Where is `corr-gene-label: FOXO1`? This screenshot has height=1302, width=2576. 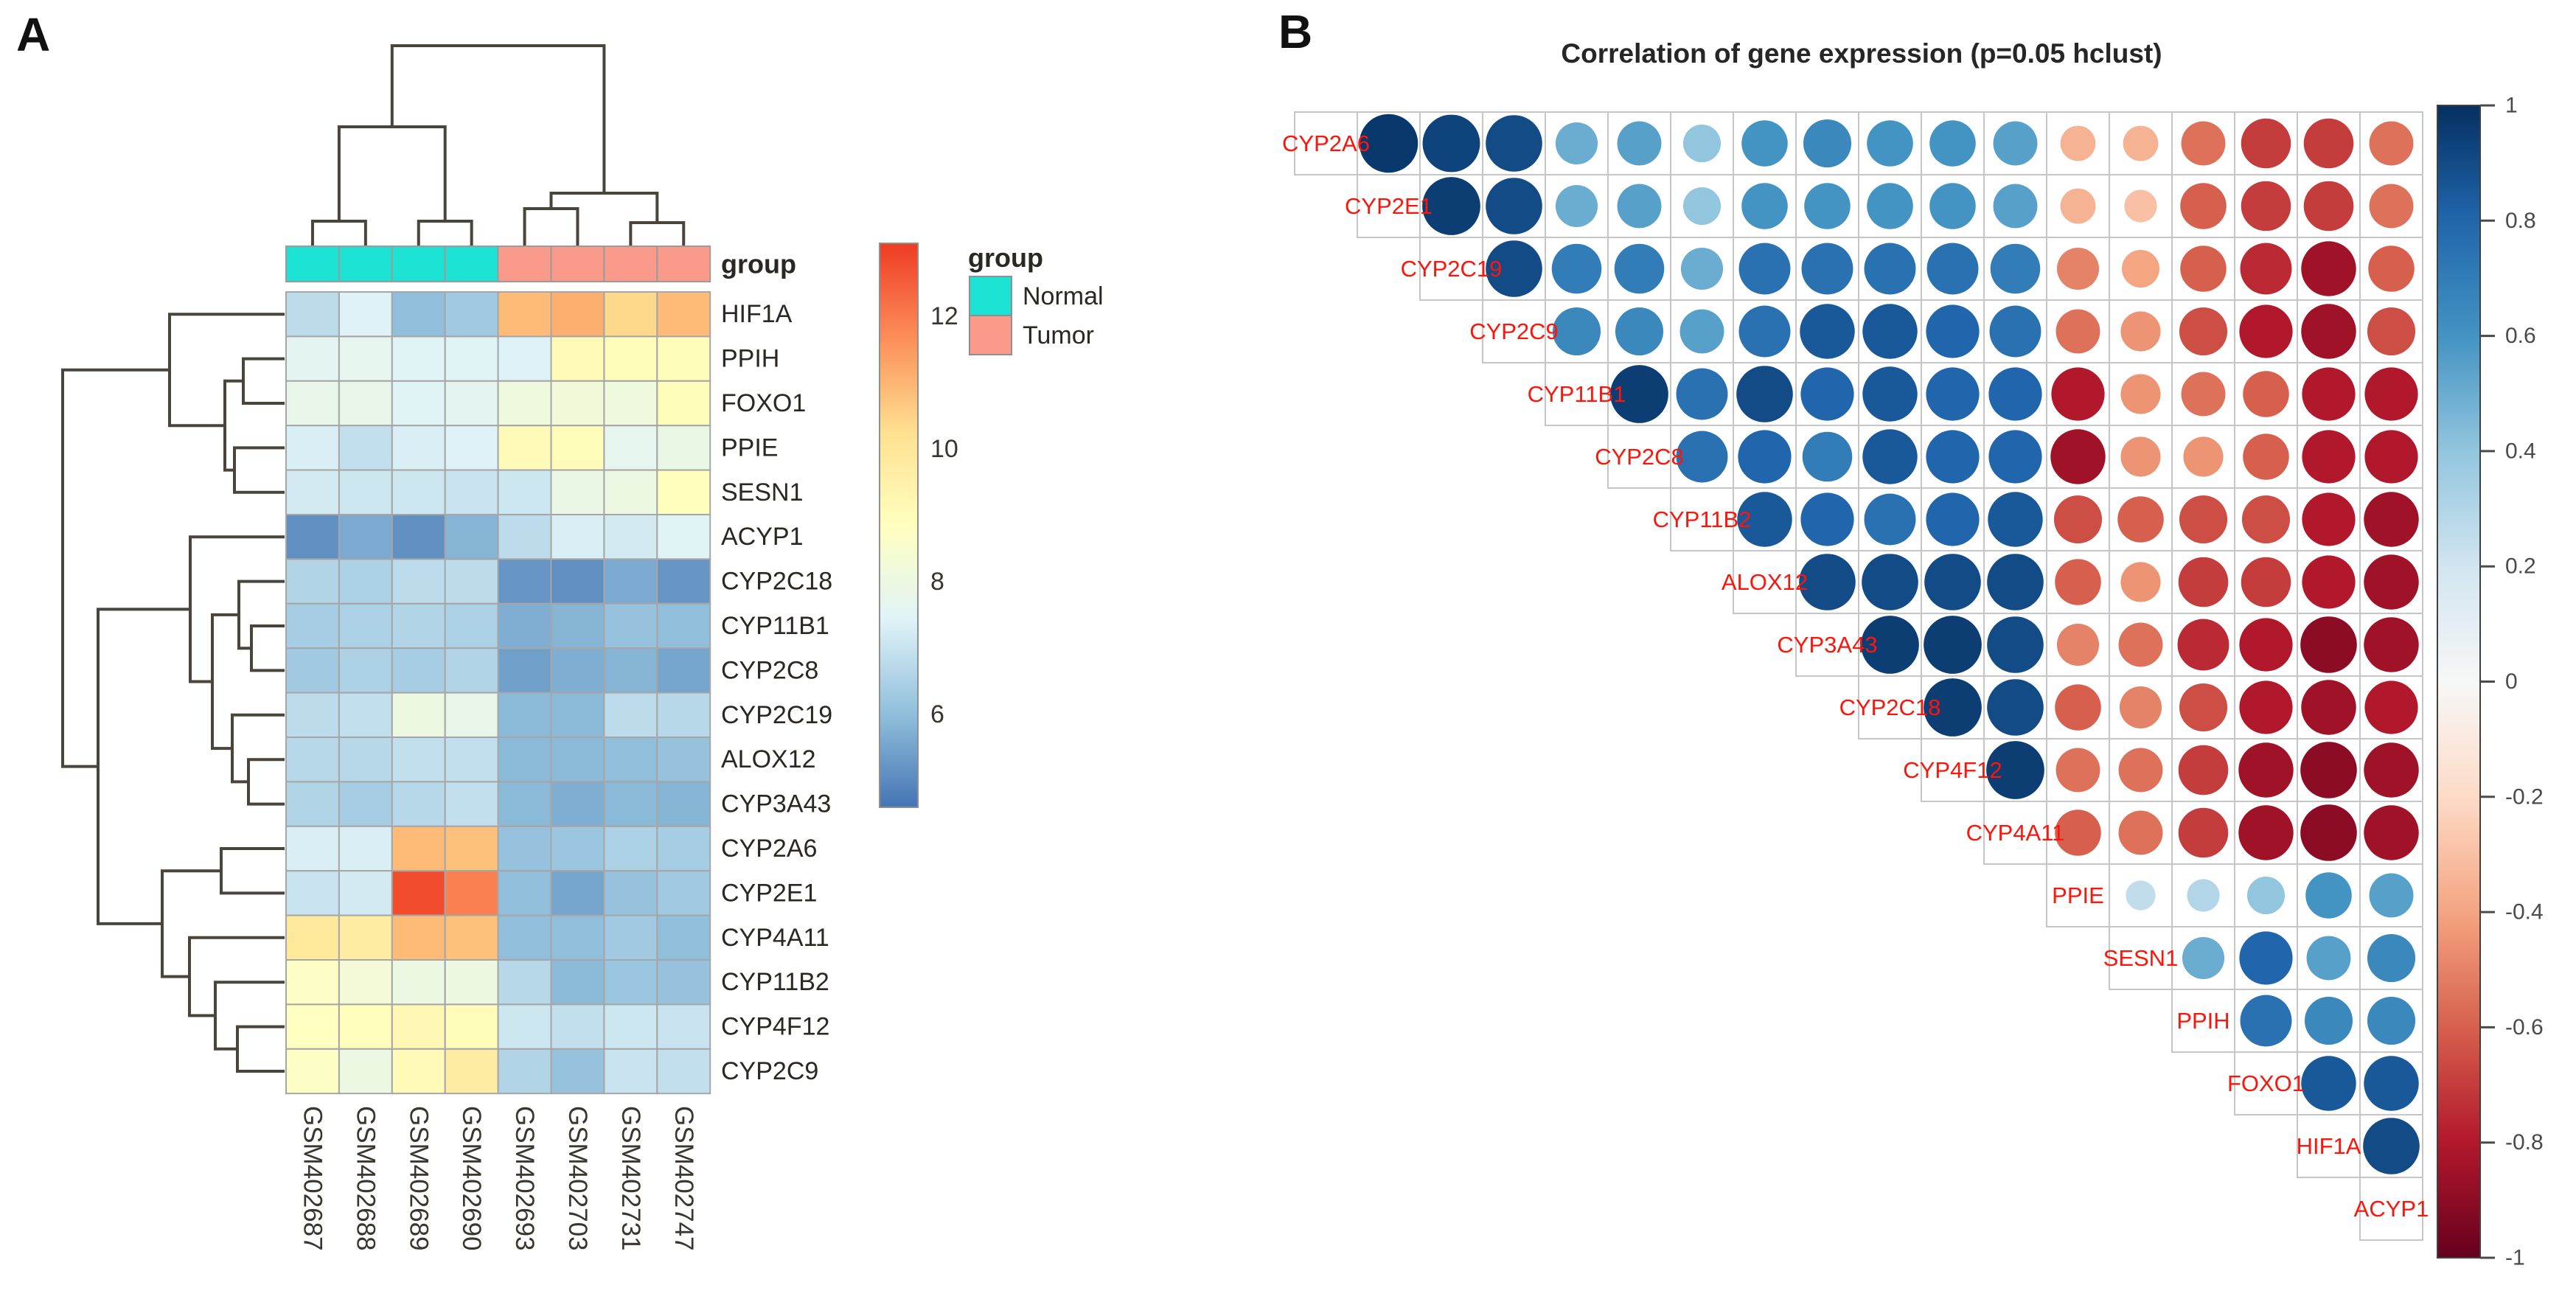 corr-gene-label: FOXO1 is located at coordinates (2266, 1083).